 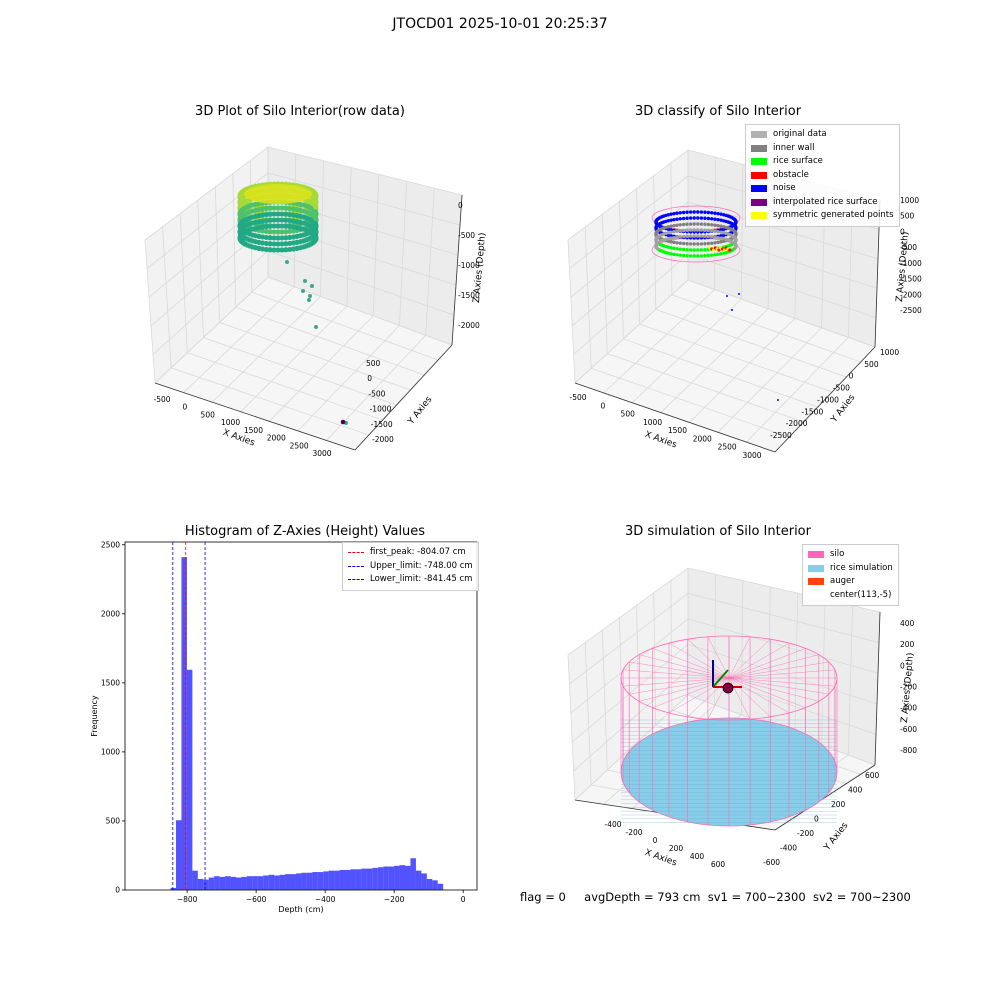 I want to click on y-tick-label: -600, so click(x=771, y=862).